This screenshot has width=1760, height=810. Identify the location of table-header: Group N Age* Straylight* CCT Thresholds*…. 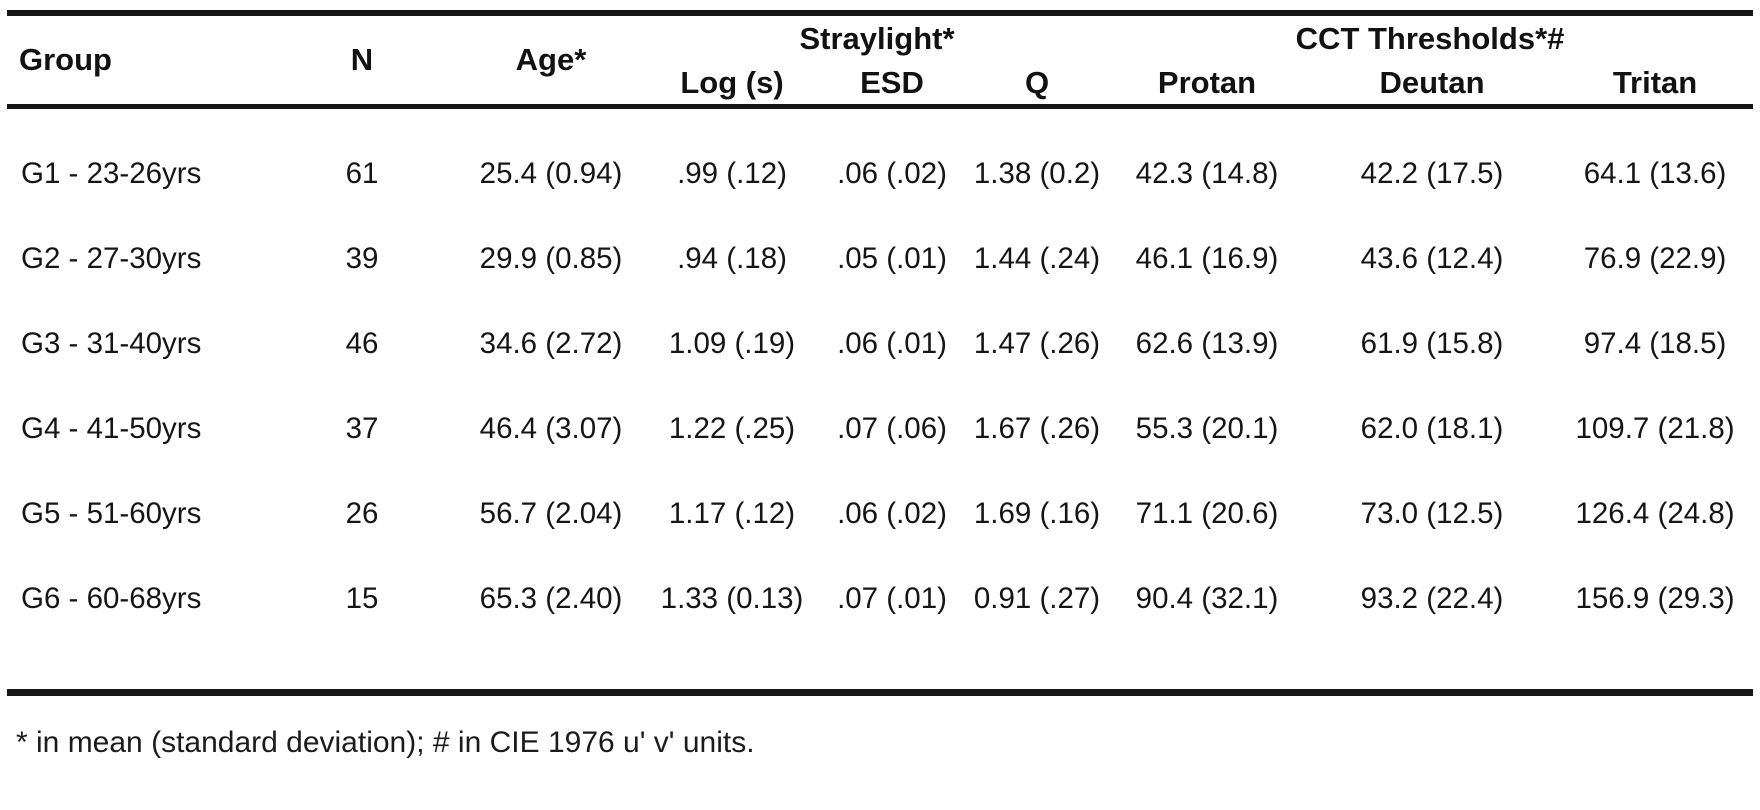
(880, 61).